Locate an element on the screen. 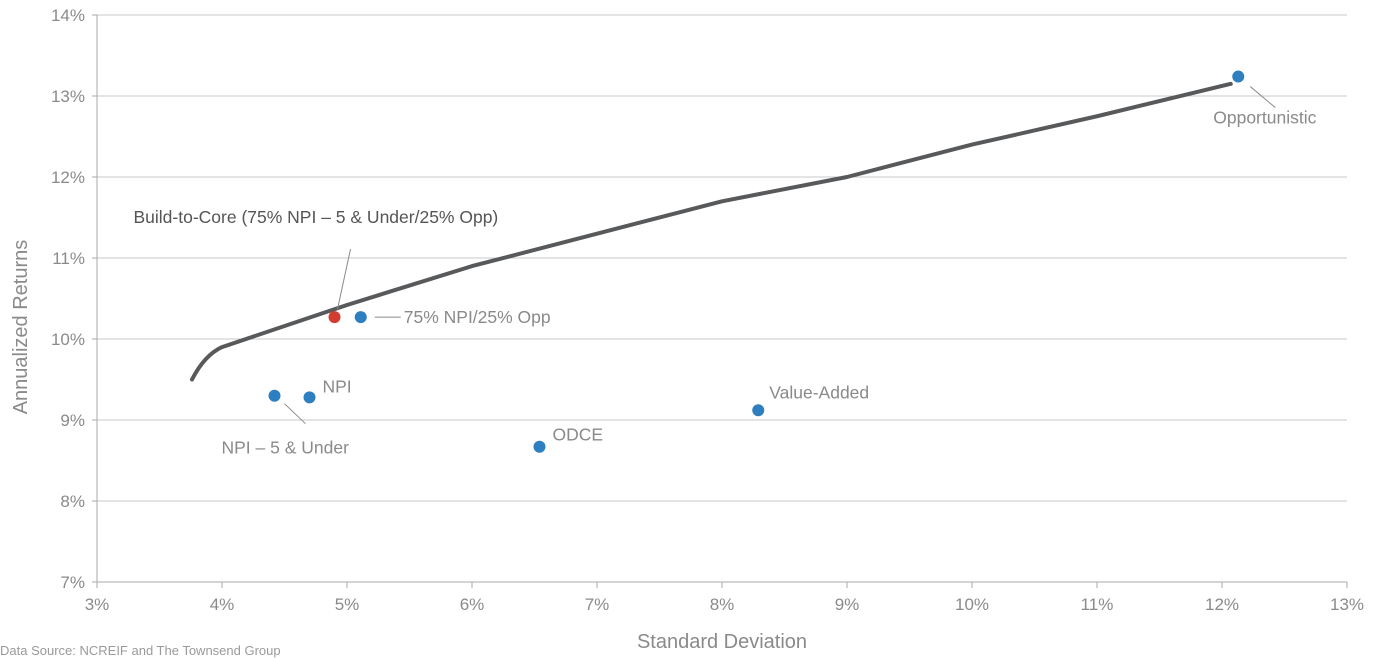 This screenshot has width=1379, height=658. y-tick-label: 8% is located at coordinates (72, 501).